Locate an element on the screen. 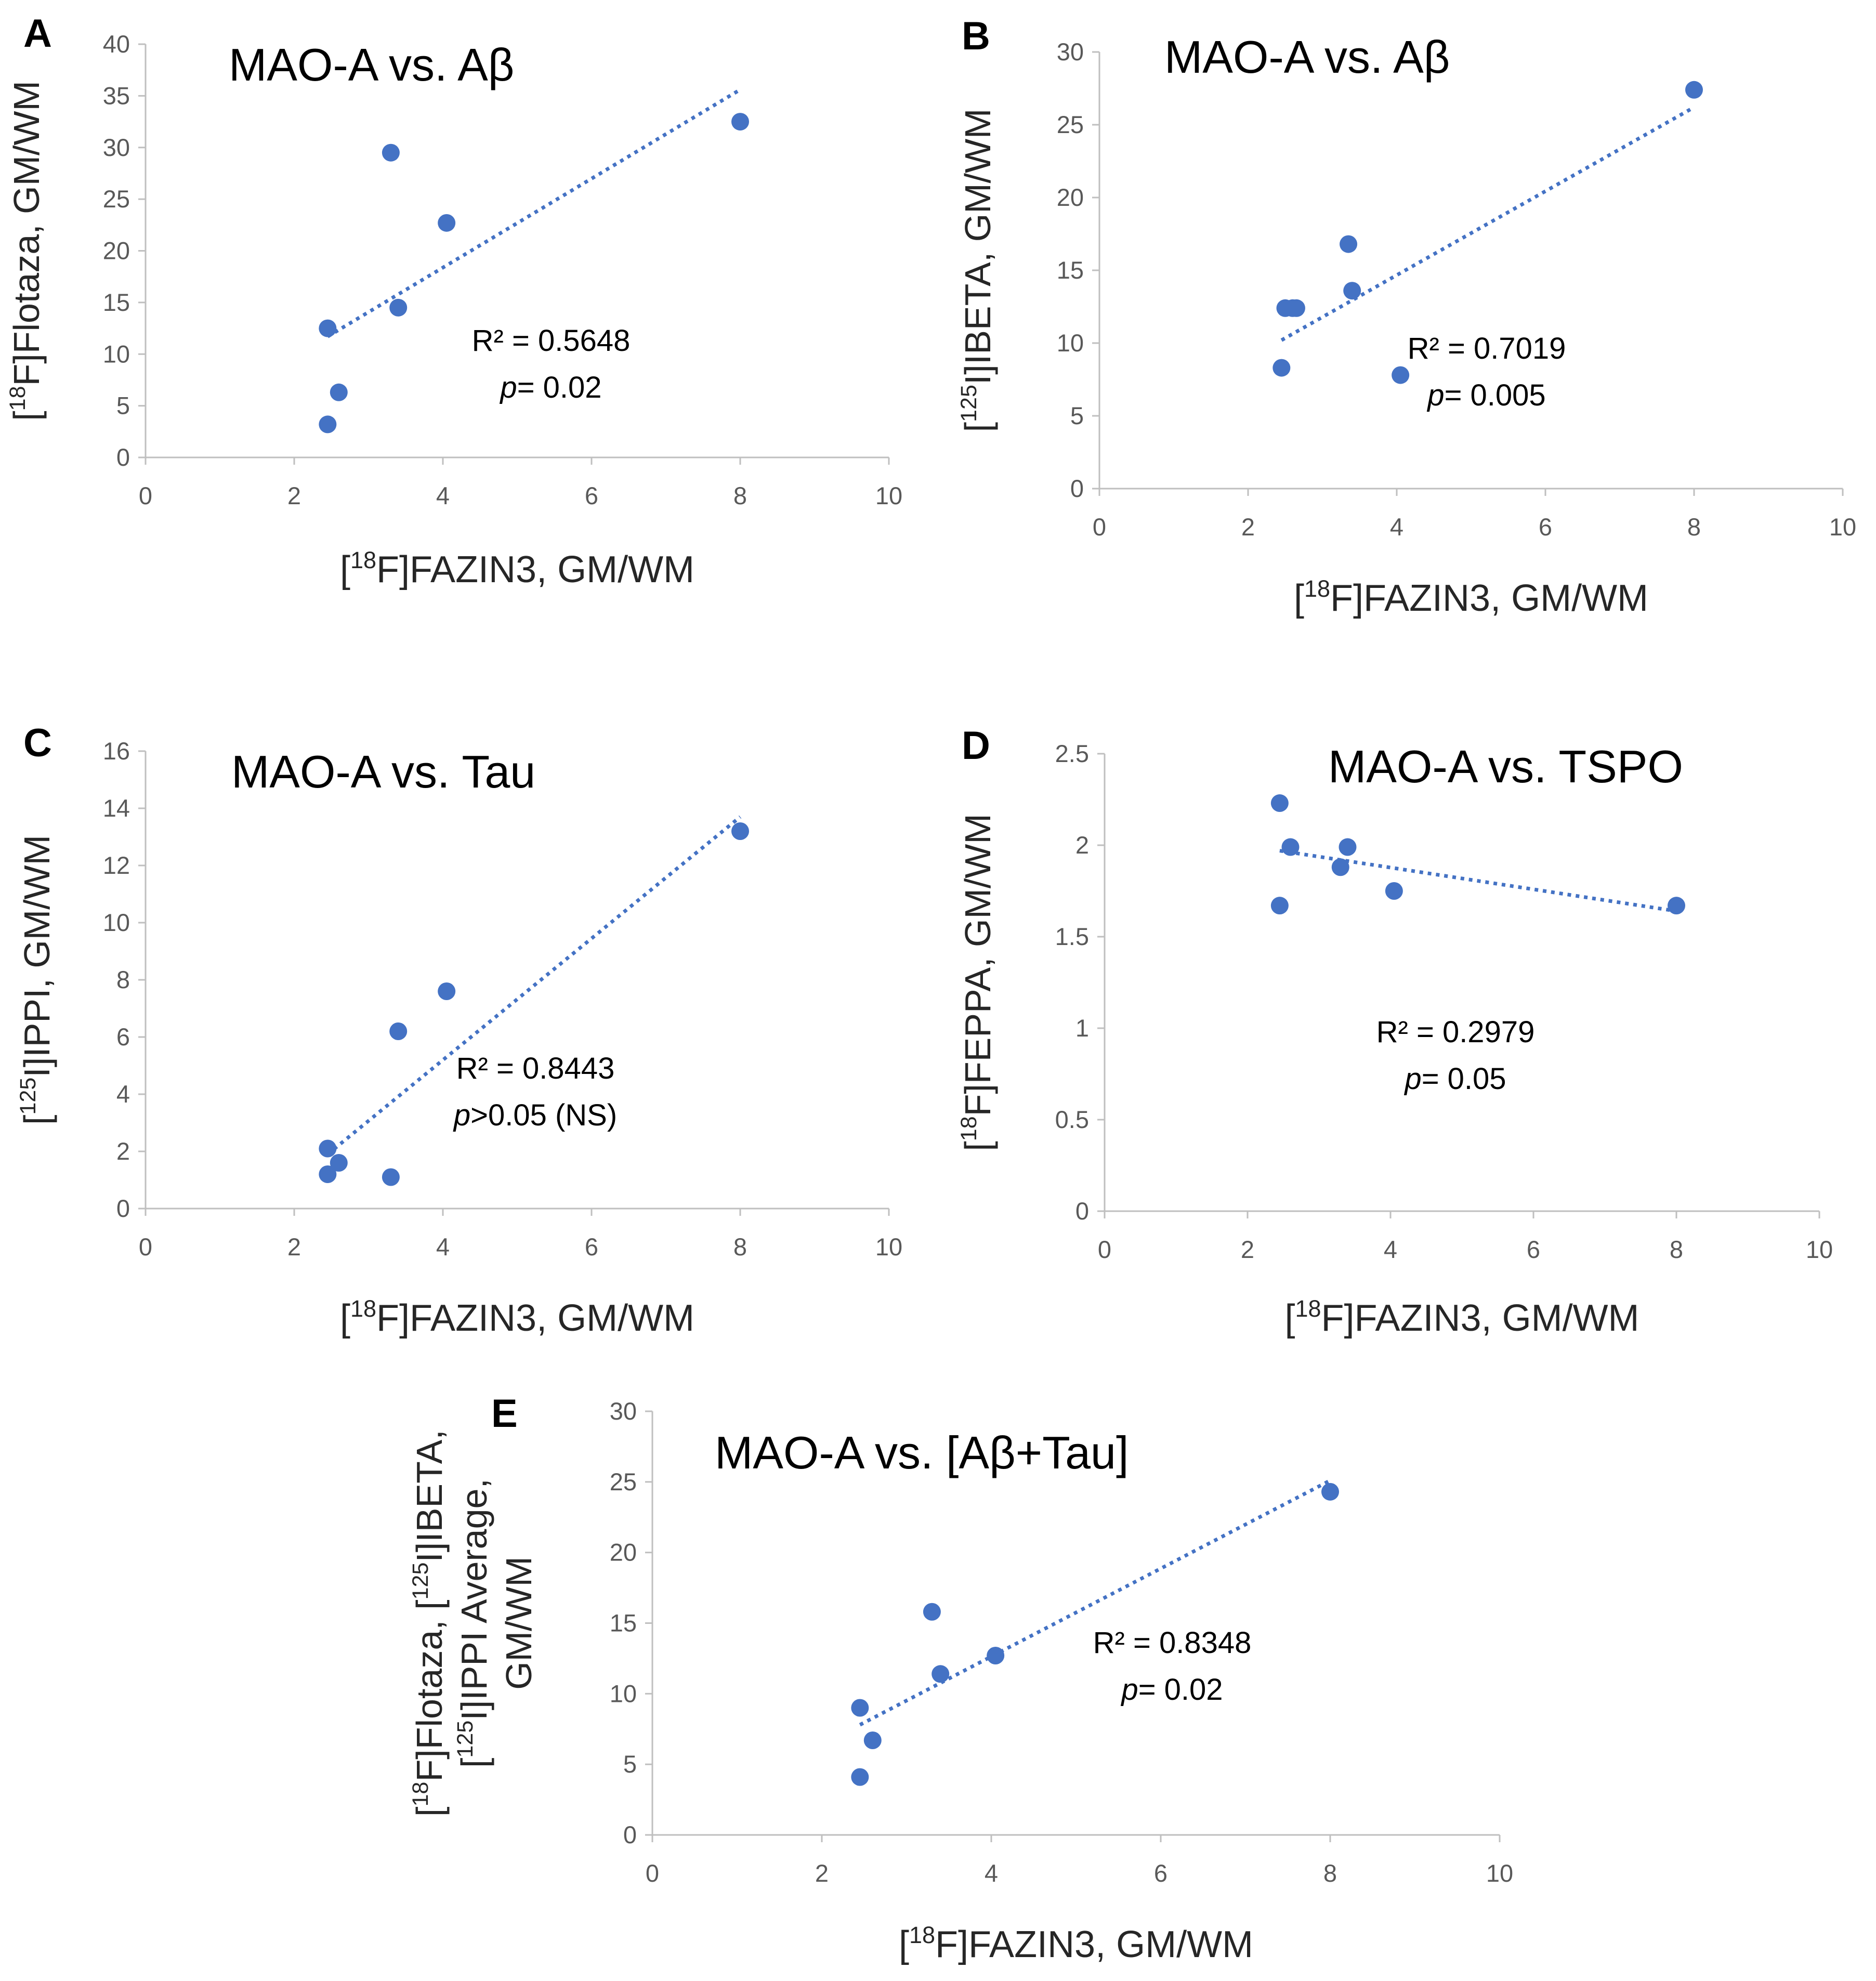 The width and height of the screenshot is (1876, 1981). y-tick-label-c: 14 is located at coordinates (116, 808).